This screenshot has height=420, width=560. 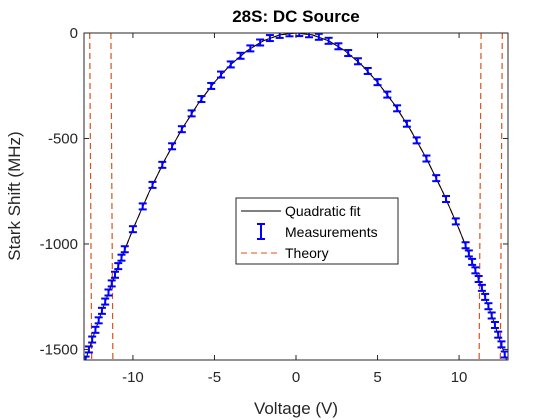 I want to click on x-tick-label: 10, so click(x=459, y=377).